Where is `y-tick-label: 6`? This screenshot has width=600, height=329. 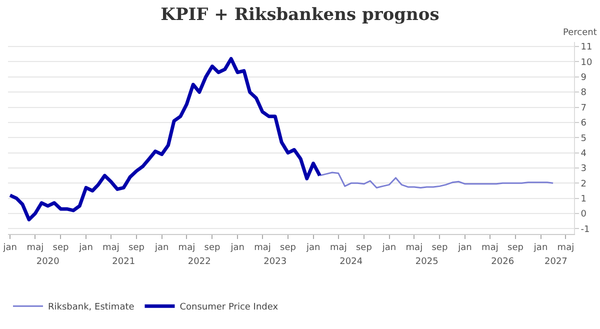 y-tick-label: 6 is located at coordinates (583, 123).